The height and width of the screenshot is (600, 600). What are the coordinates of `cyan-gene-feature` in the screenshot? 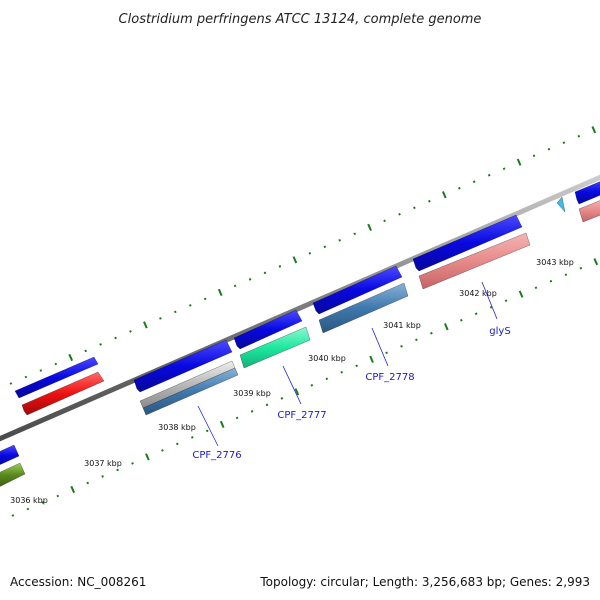 It's located at (275, 347).